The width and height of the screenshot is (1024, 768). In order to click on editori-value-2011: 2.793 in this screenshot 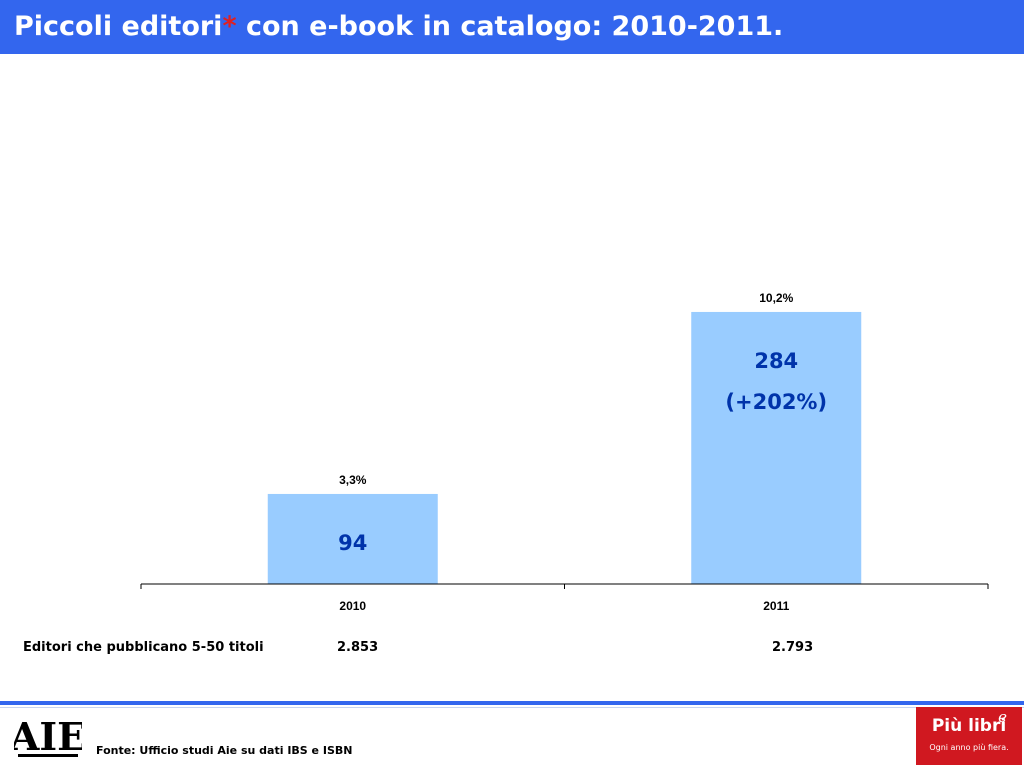, I will do `click(793, 647)`.